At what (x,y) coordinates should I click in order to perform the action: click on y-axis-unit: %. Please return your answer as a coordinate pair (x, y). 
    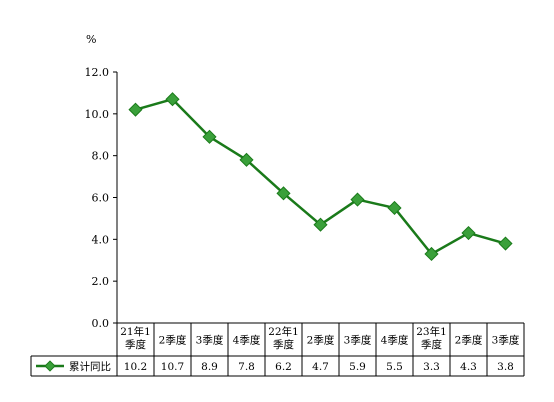
    Looking at the image, I should click on (91, 39).